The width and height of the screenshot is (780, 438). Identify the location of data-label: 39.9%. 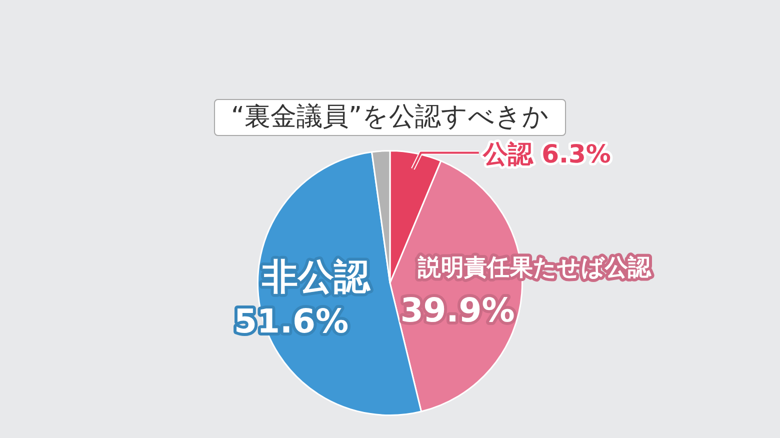
(457, 310).